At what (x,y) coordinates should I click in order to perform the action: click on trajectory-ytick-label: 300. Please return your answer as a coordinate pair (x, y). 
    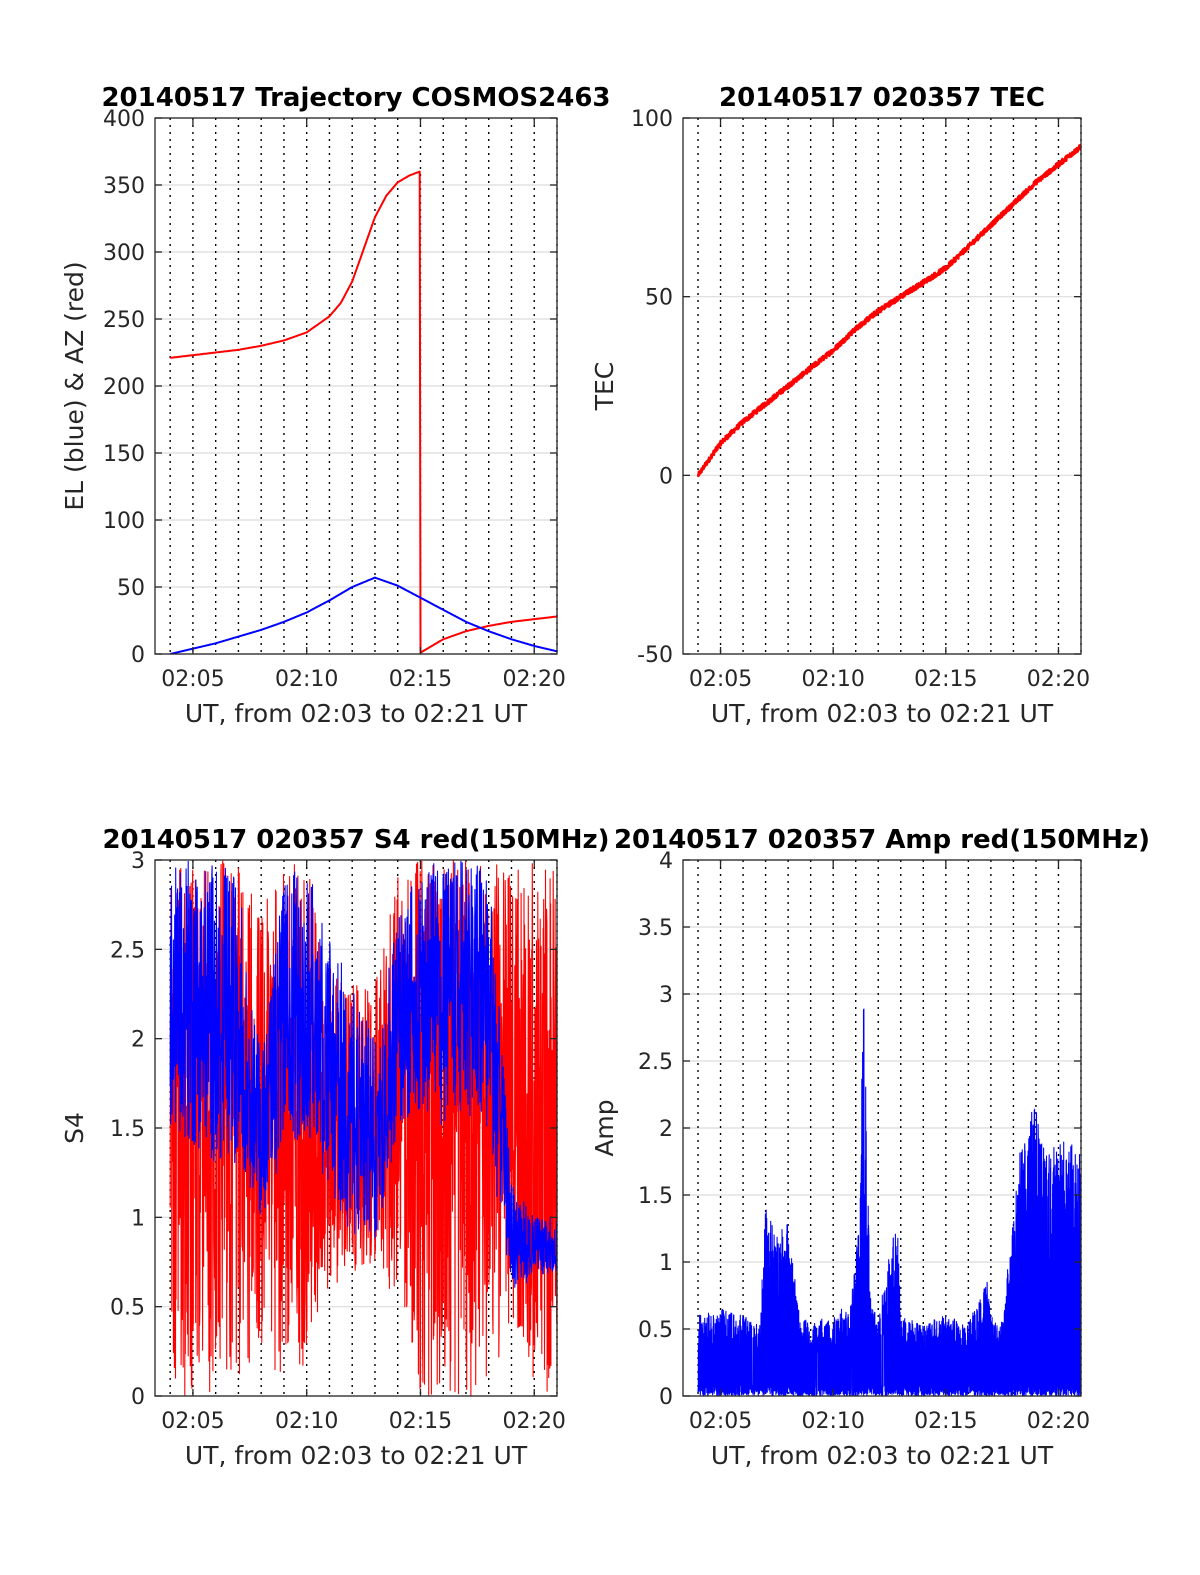
    Looking at the image, I should click on (124, 253).